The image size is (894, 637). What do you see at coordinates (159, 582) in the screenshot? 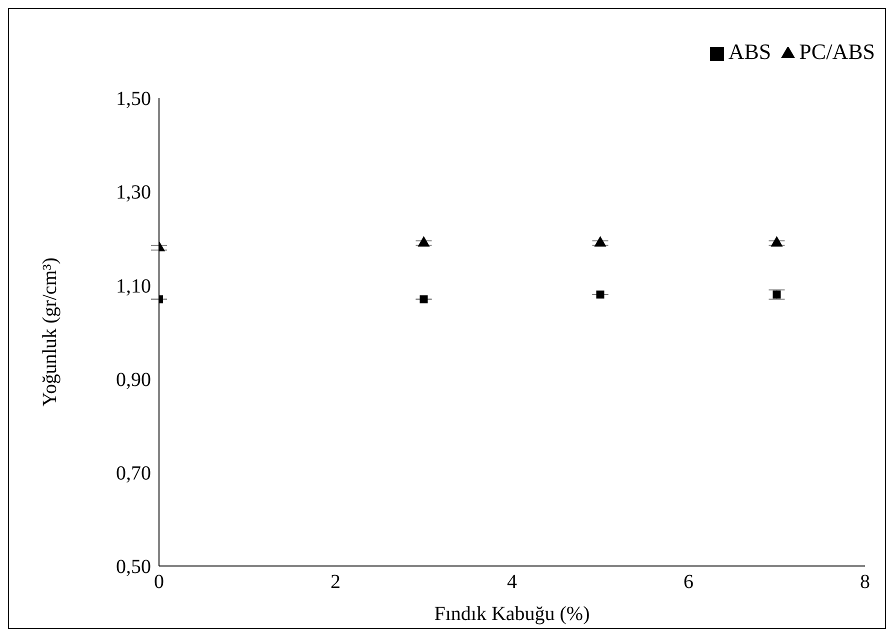
I see `x-tick-label: 0` at bounding box center [159, 582].